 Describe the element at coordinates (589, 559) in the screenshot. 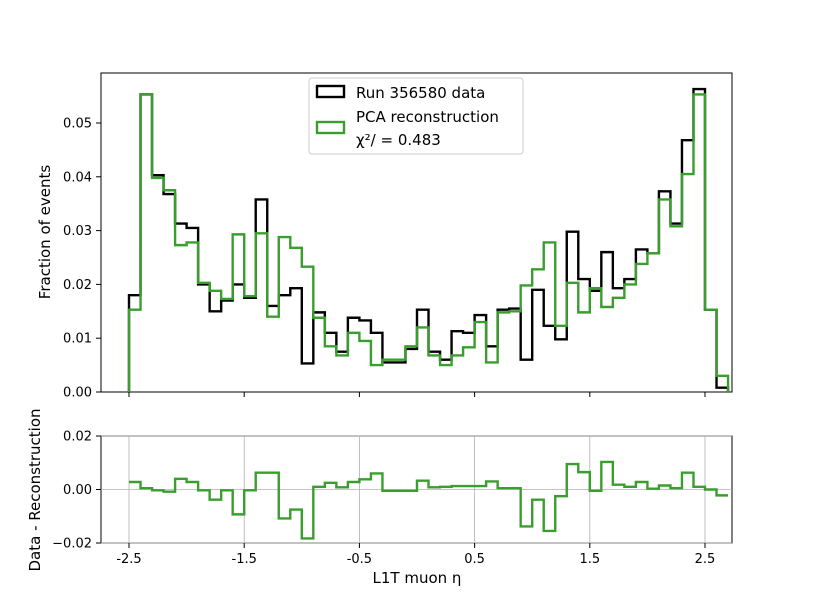

I see `residual-x-tick-label: 1.5` at that location.